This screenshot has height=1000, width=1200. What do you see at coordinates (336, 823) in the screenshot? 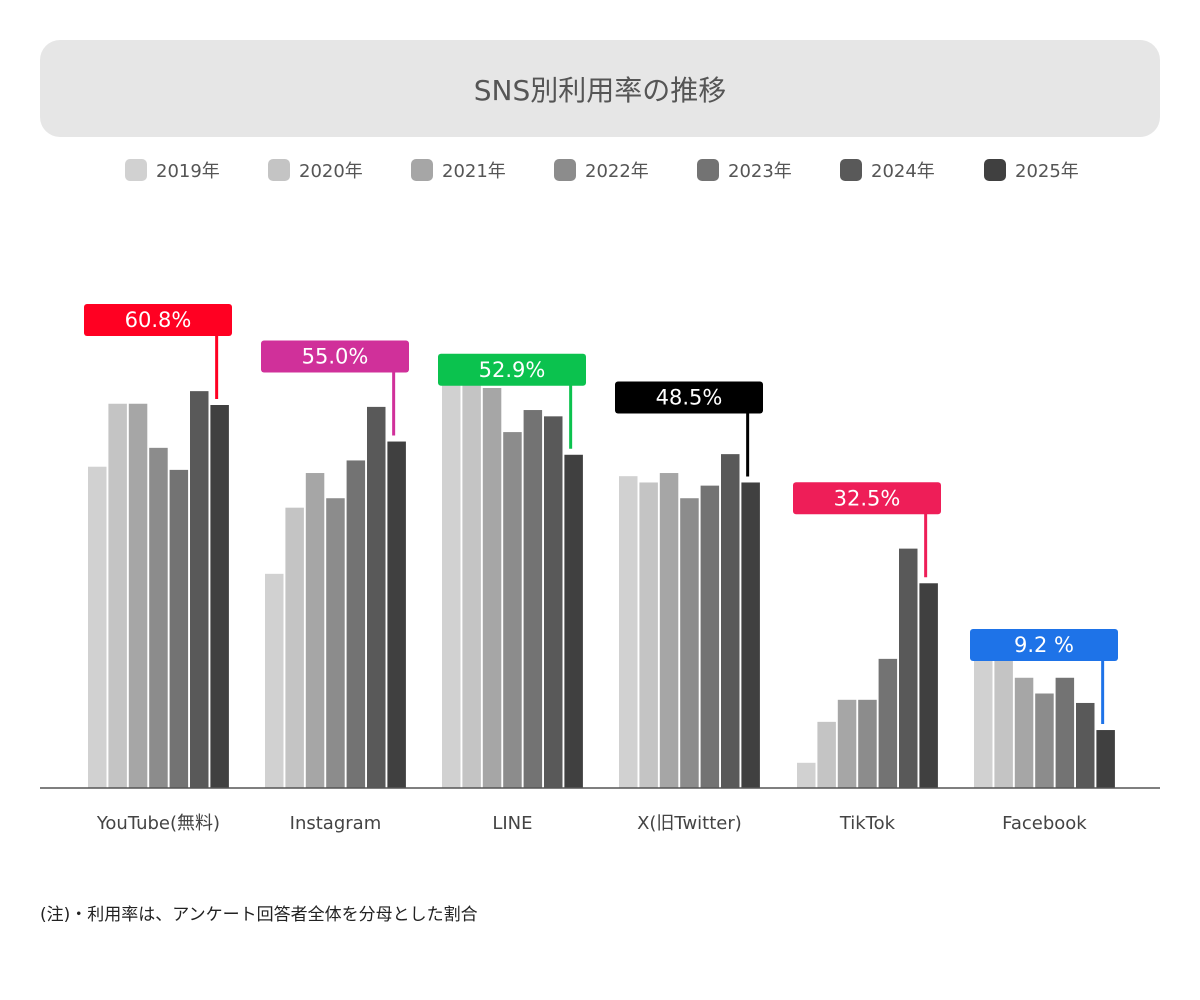
I see `category-label: Instagram` at bounding box center [336, 823].